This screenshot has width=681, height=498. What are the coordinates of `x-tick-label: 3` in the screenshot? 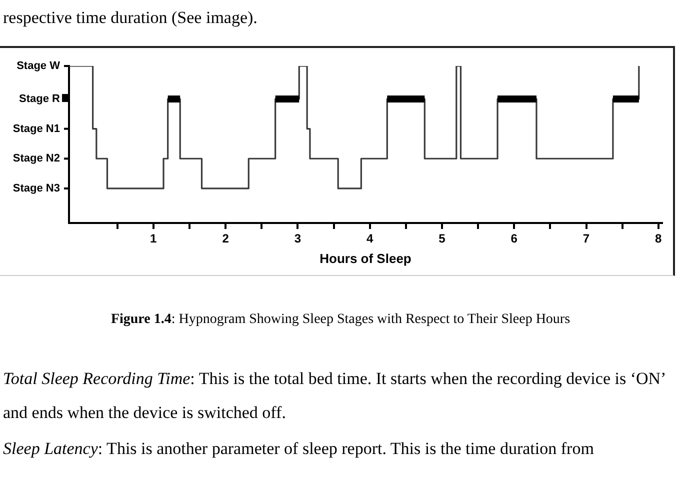 It's located at (298, 239).